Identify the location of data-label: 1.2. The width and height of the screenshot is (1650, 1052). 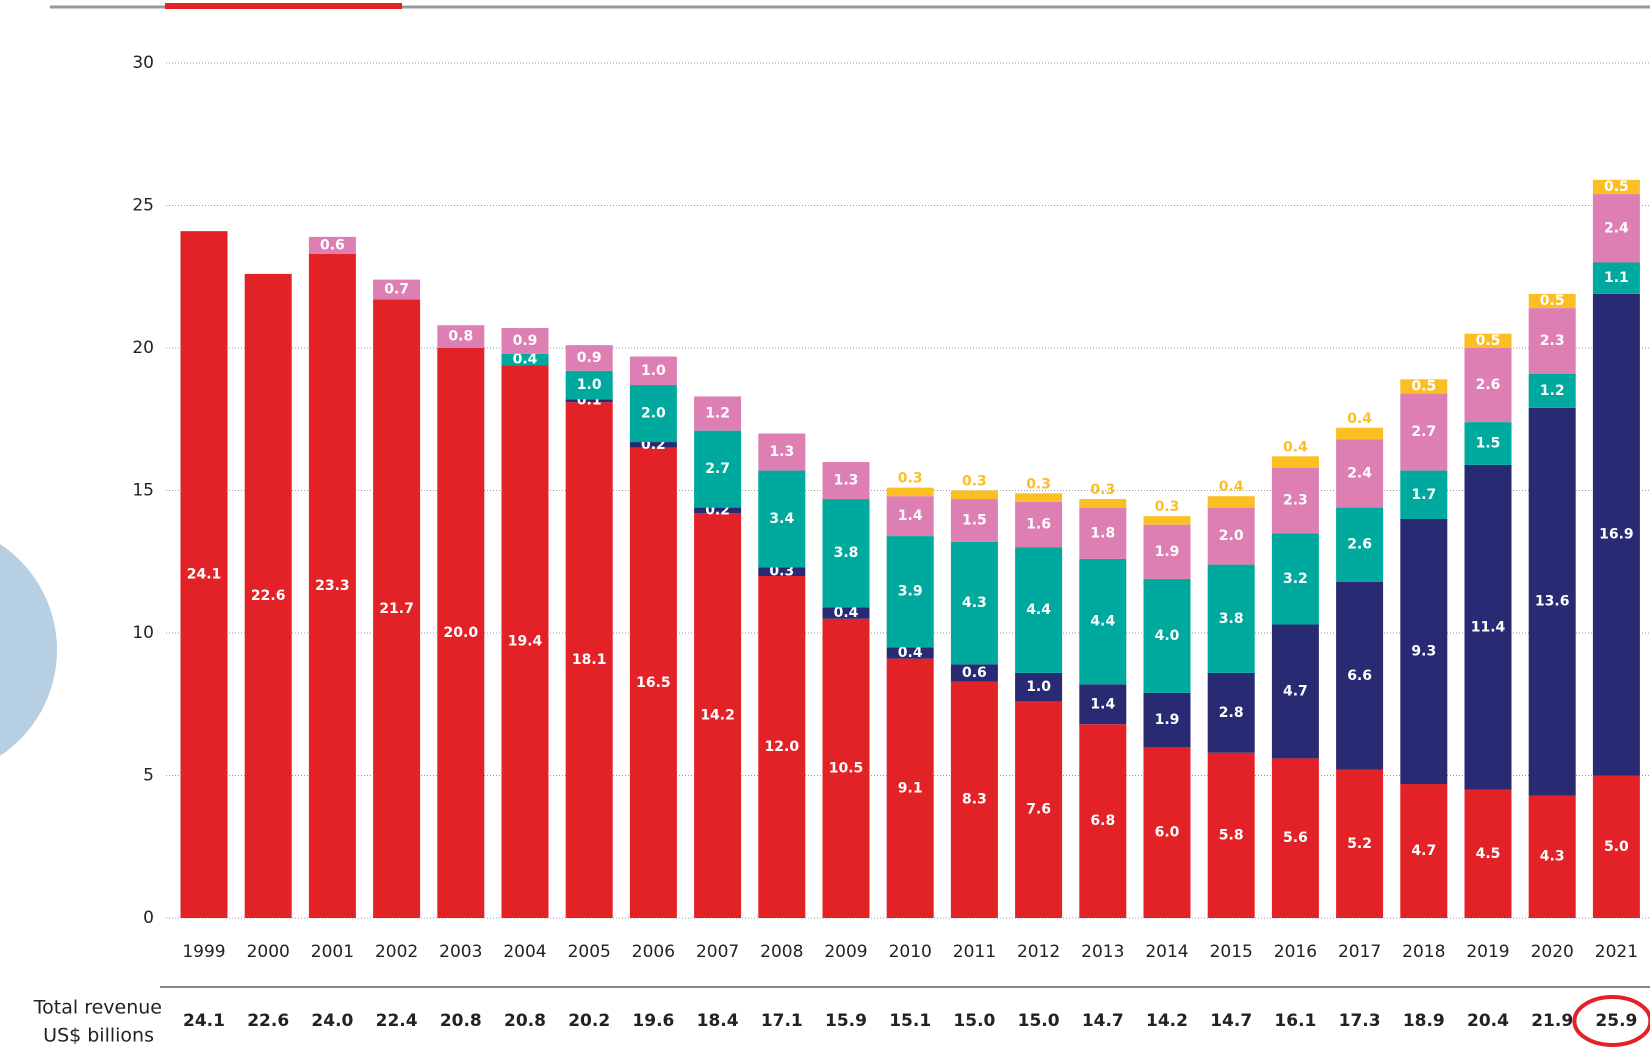
(1552, 391).